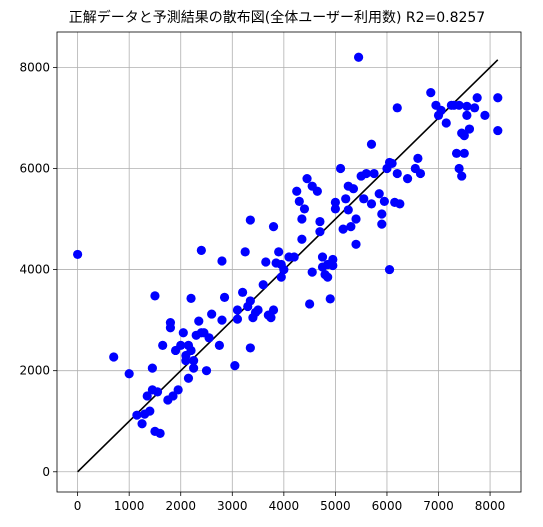  What do you see at coordinates (232, 506) in the screenshot?
I see `x-tick-label: 3000` at bounding box center [232, 506].